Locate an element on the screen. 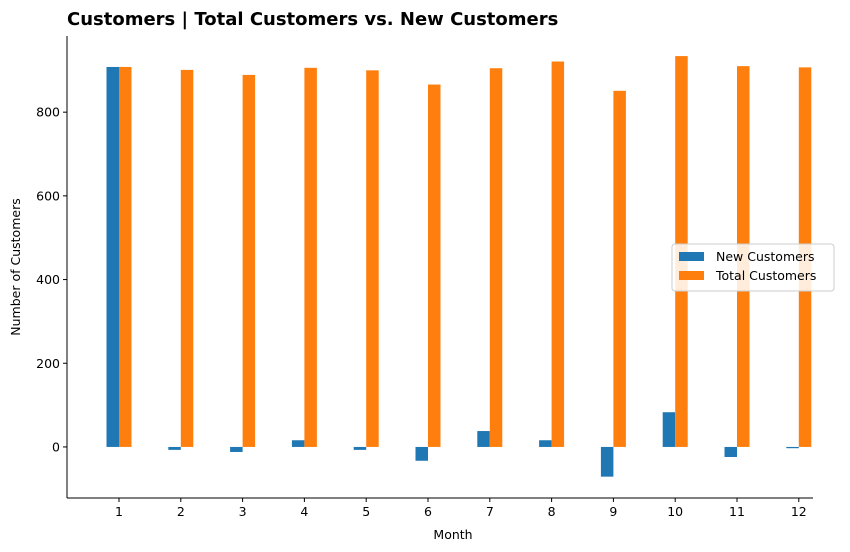 The width and height of the screenshot is (850, 552). x-tick-label: 1 is located at coordinates (119, 511).